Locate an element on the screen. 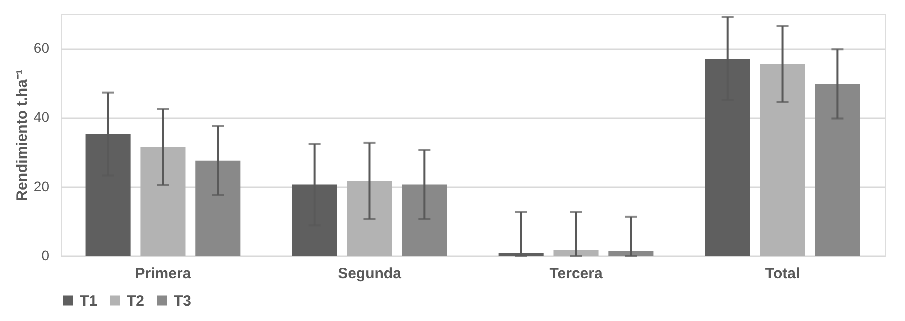  legend-label: T3 is located at coordinates (183, 301).